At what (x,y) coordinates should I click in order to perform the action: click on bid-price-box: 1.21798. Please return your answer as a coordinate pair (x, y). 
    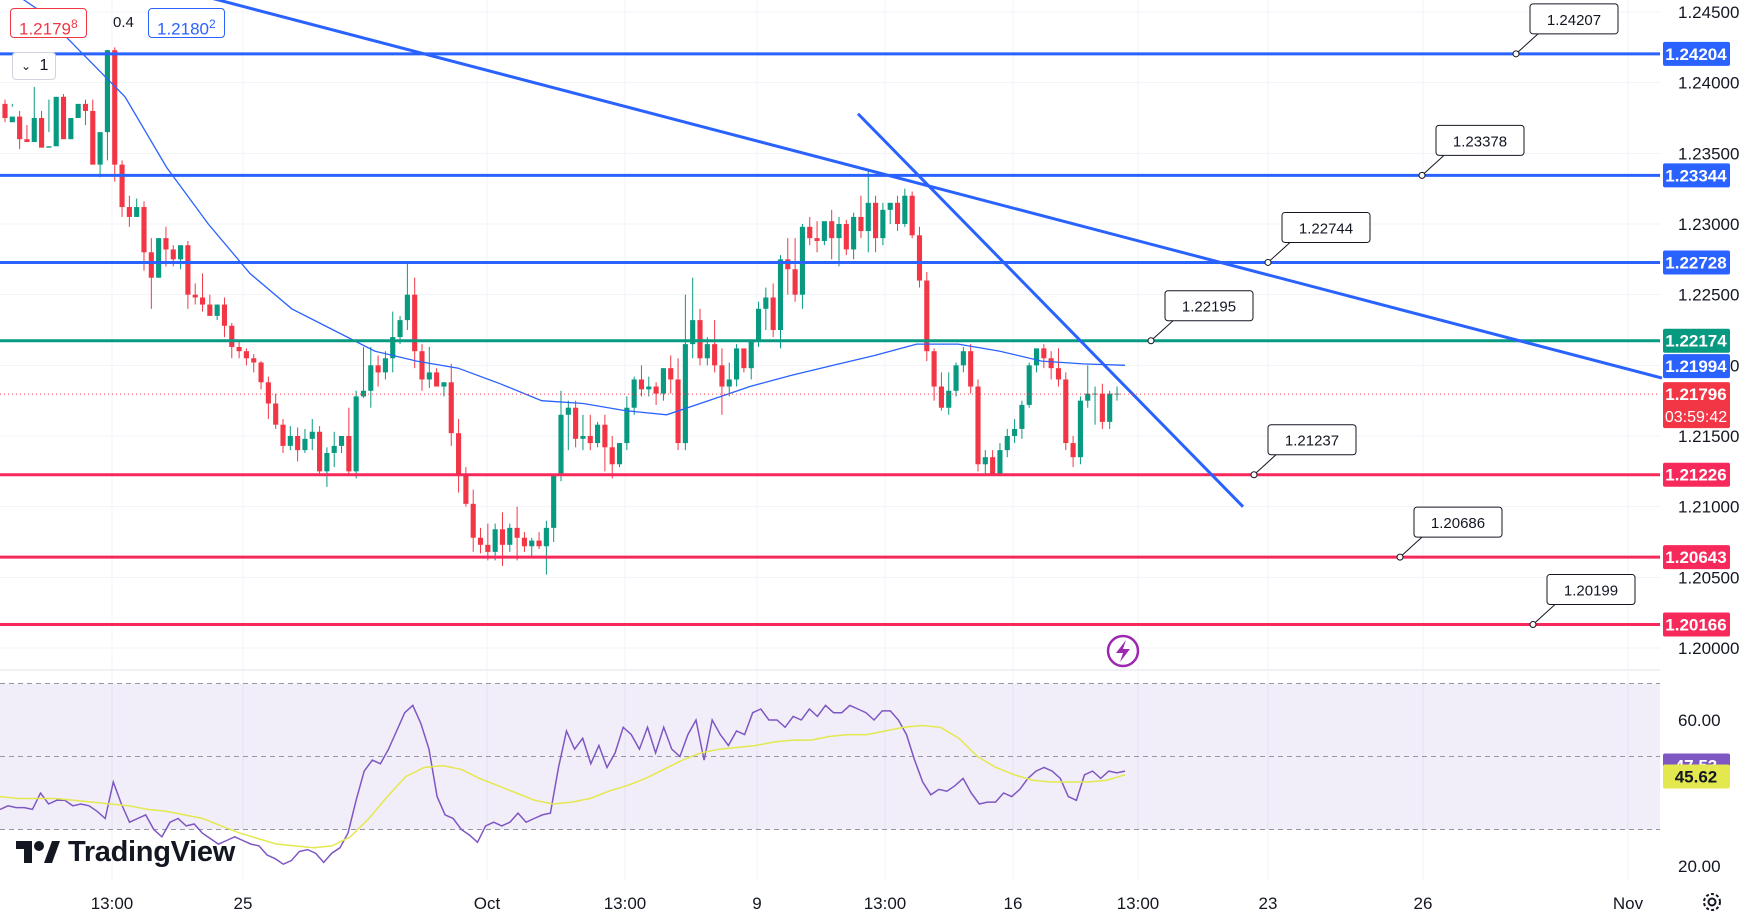
    Looking at the image, I should click on (48, 23).